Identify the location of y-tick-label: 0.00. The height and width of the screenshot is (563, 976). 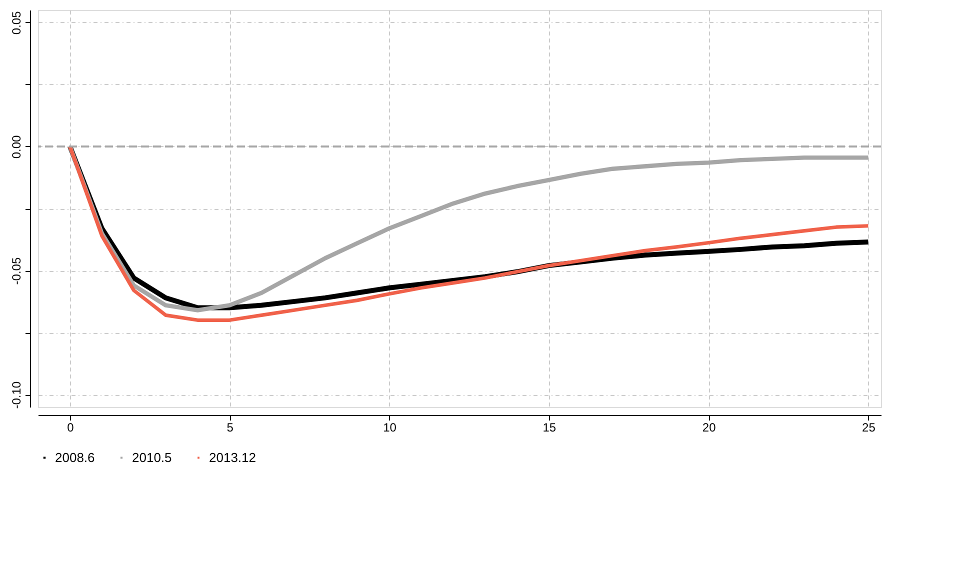
(17, 146).